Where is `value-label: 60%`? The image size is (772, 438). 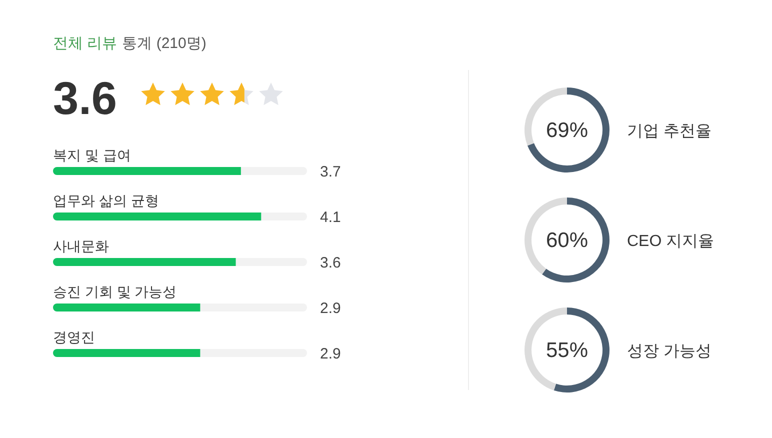
value-label: 60% is located at coordinates (567, 240).